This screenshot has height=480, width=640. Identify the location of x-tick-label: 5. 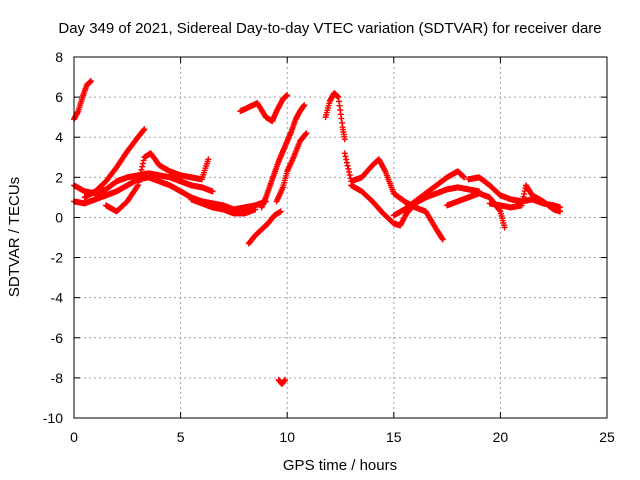
(181, 437).